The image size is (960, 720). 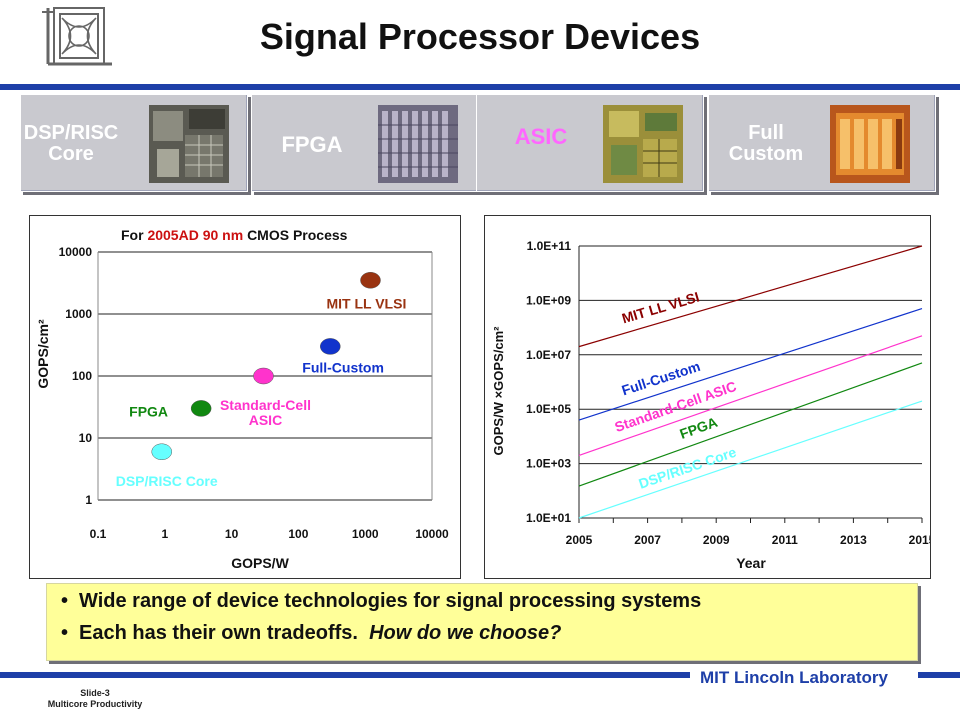 What do you see at coordinates (43, 354) in the screenshot?
I see `left-chart-ylabel: GOPS/cm²` at bounding box center [43, 354].